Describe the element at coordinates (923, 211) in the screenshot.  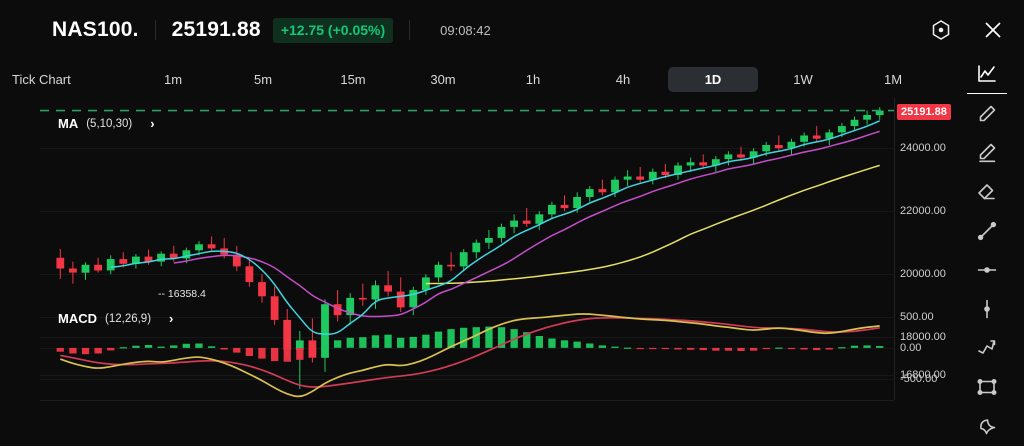
I see `price-axis-label: 22000.00` at that location.